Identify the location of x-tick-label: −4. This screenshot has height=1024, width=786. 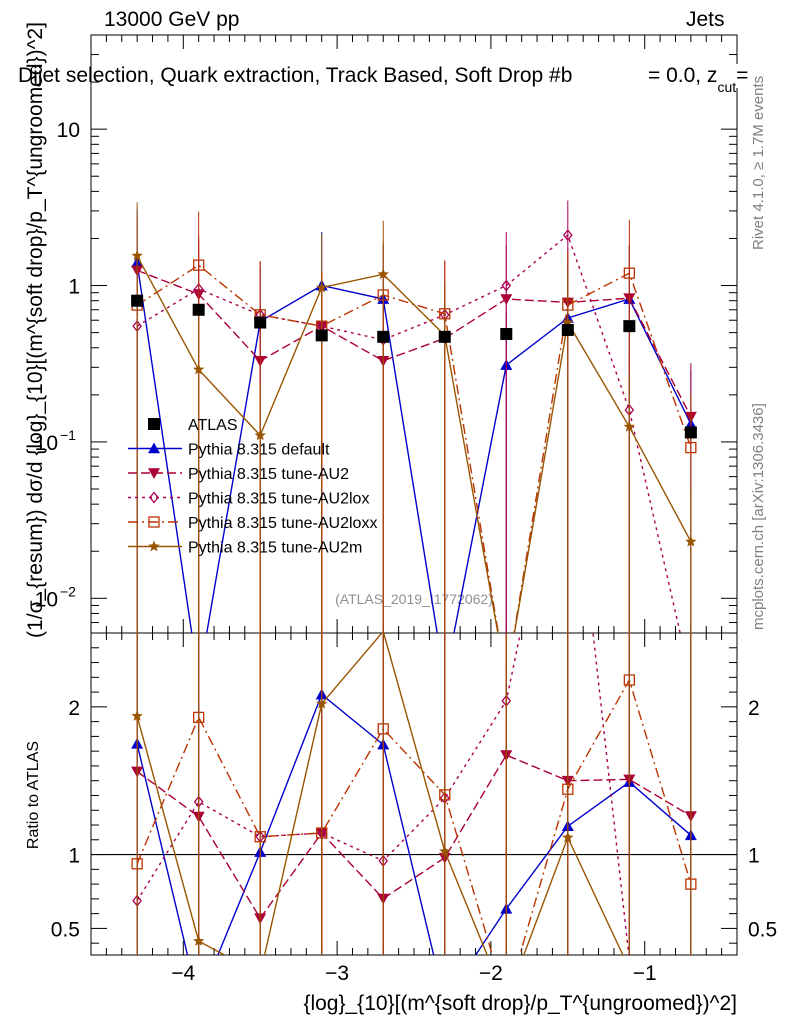
(183, 973).